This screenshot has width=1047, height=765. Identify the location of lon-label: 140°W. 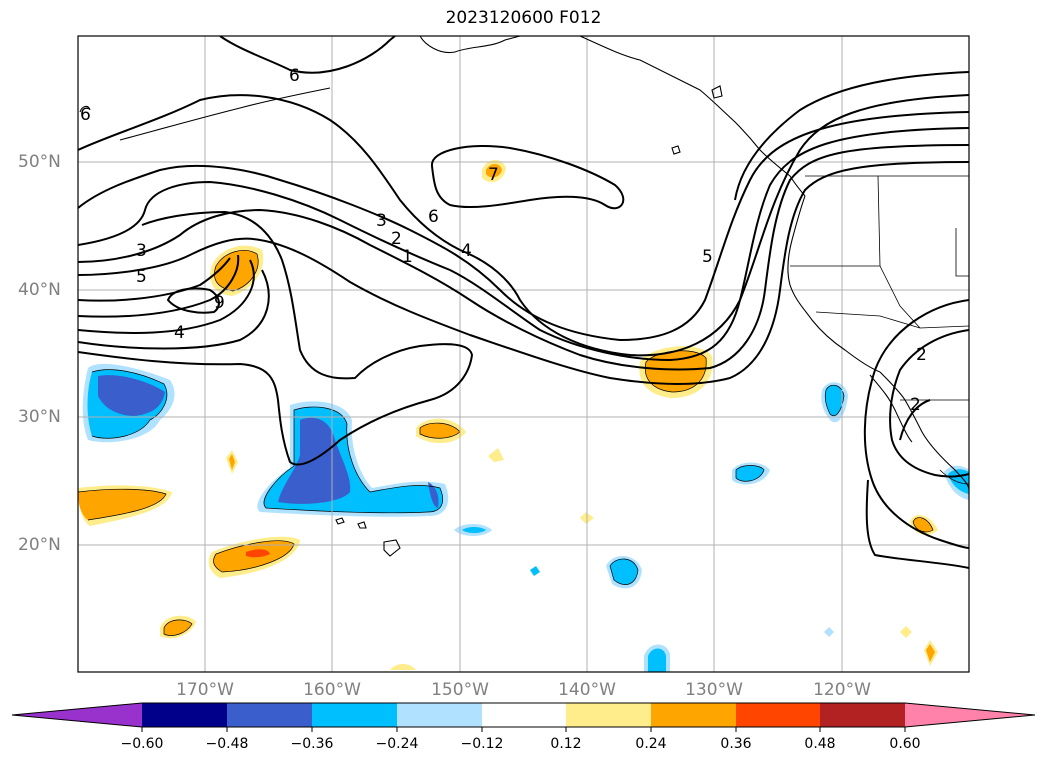
(587, 690).